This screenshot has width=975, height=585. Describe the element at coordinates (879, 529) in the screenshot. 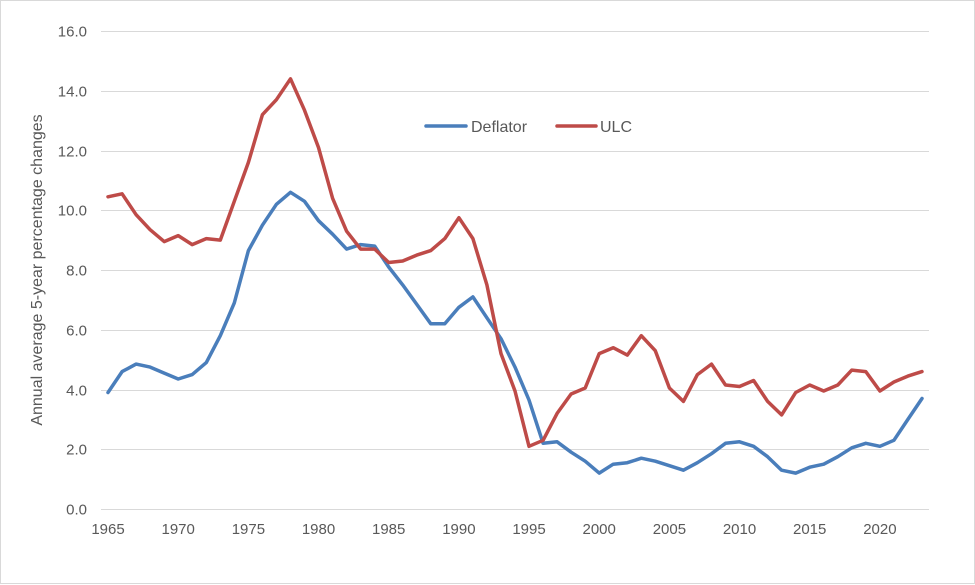

I see `x-tick-label: 2020` at that location.